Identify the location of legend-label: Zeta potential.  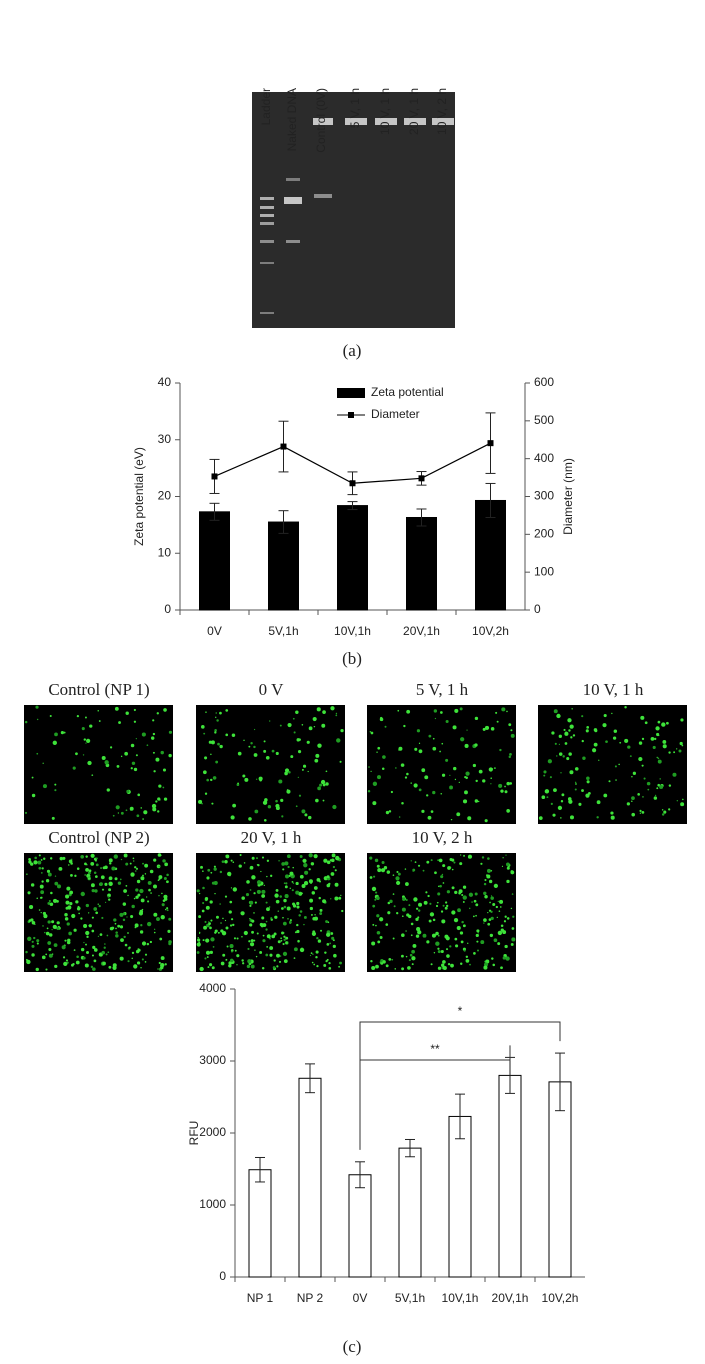
(407, 392).